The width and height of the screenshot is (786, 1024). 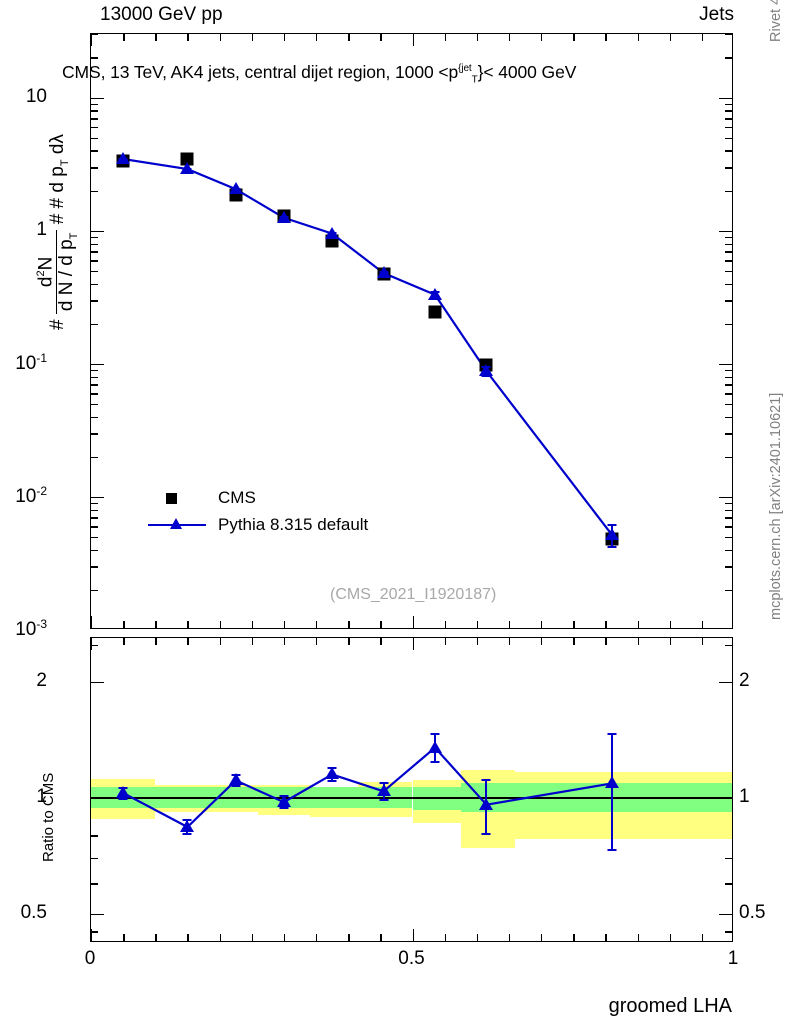 I want to click on legend-label-cms: CMS, so click(x=237, y=497).